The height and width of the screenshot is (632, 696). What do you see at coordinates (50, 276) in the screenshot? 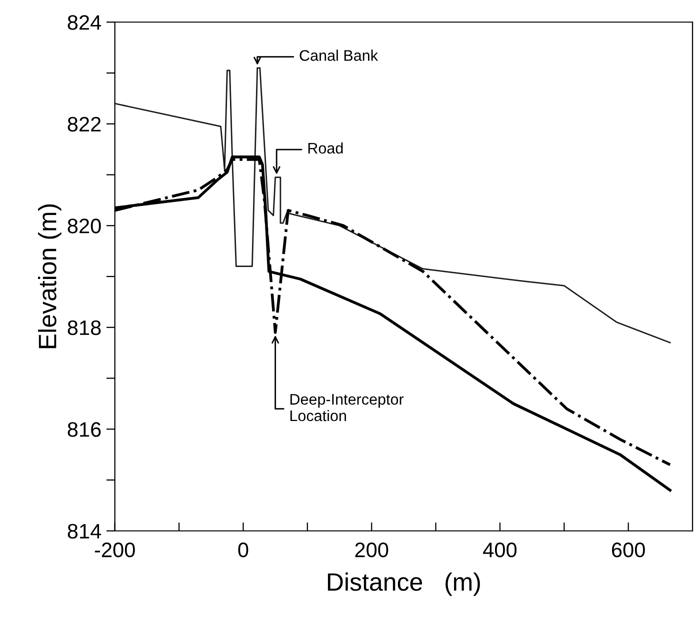
I see `y-axis-title: Elevation (m)` at bounding box center [50, 276].